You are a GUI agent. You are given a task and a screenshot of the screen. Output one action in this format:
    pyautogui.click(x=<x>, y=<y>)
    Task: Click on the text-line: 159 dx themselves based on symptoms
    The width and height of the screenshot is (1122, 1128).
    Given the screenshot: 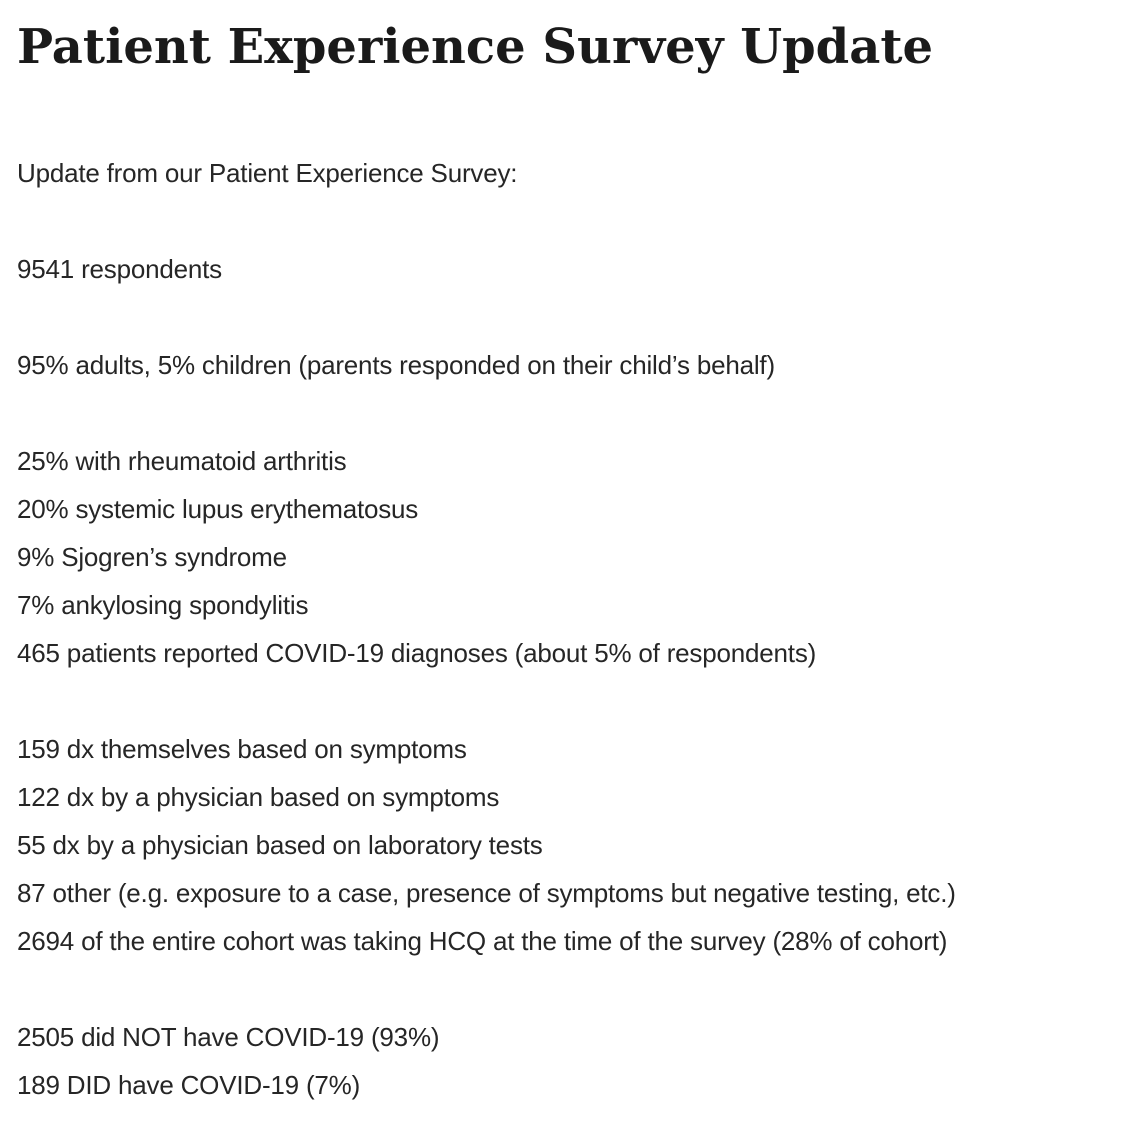 What is the action you would take?
    pyautogui.click(x=242, y=749)
    